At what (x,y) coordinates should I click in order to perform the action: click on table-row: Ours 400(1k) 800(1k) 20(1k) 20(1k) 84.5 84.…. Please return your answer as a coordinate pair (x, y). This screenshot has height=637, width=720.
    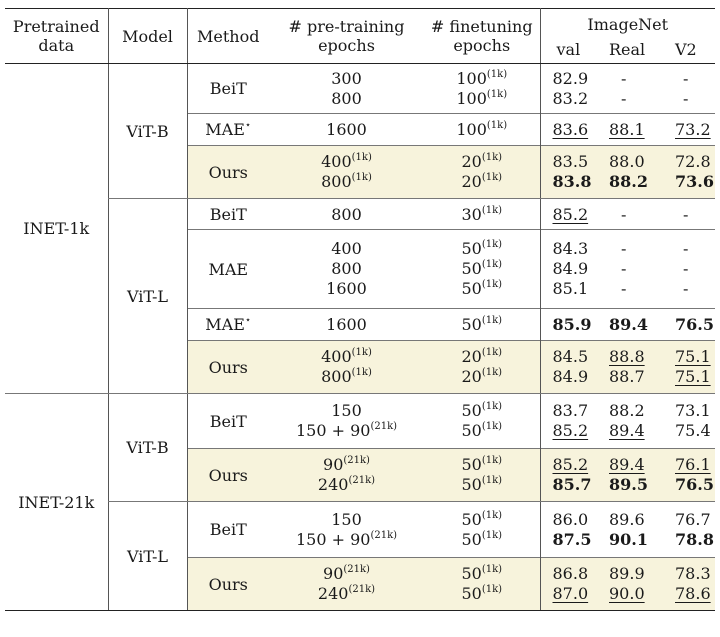
    Looking at the image, I should click on (360, 367).